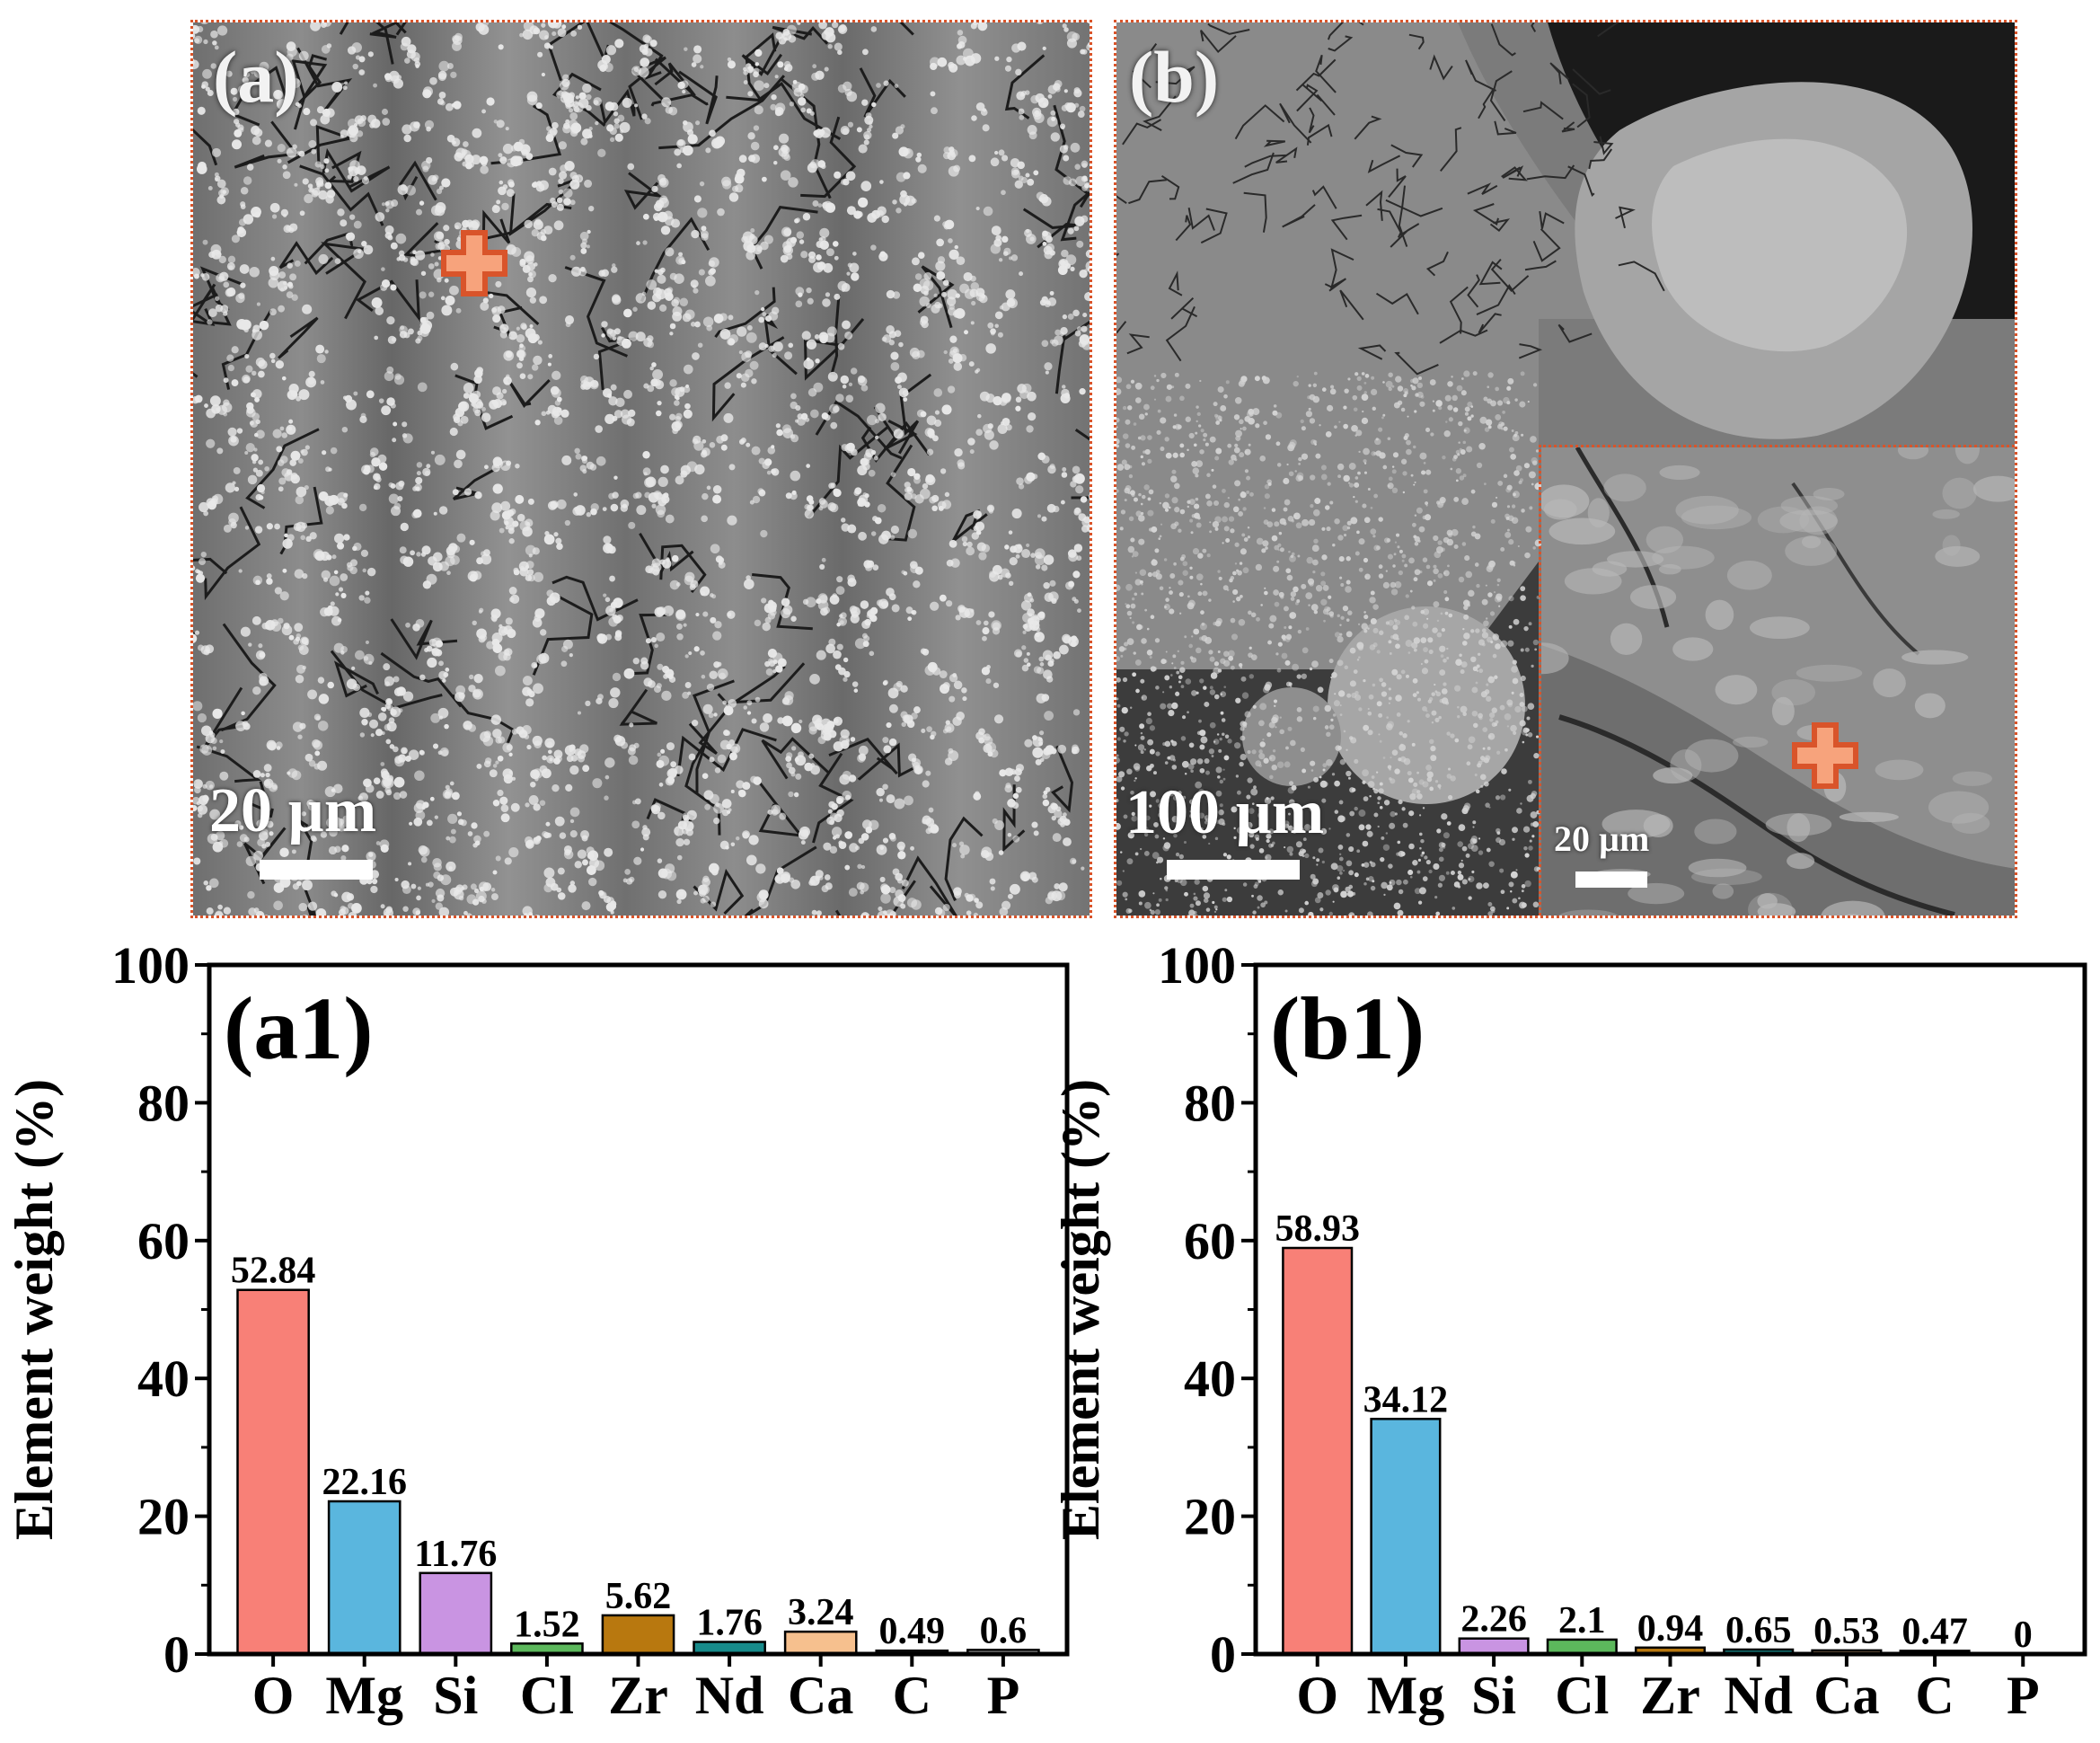 Image resolution: width=2100 pixels, height=1743 pixels. What do you see at coordinates (1004, 1630) in the screenshot?
I see `bar-value-label-P: 0.6` at bounding box center [1004, 1630].